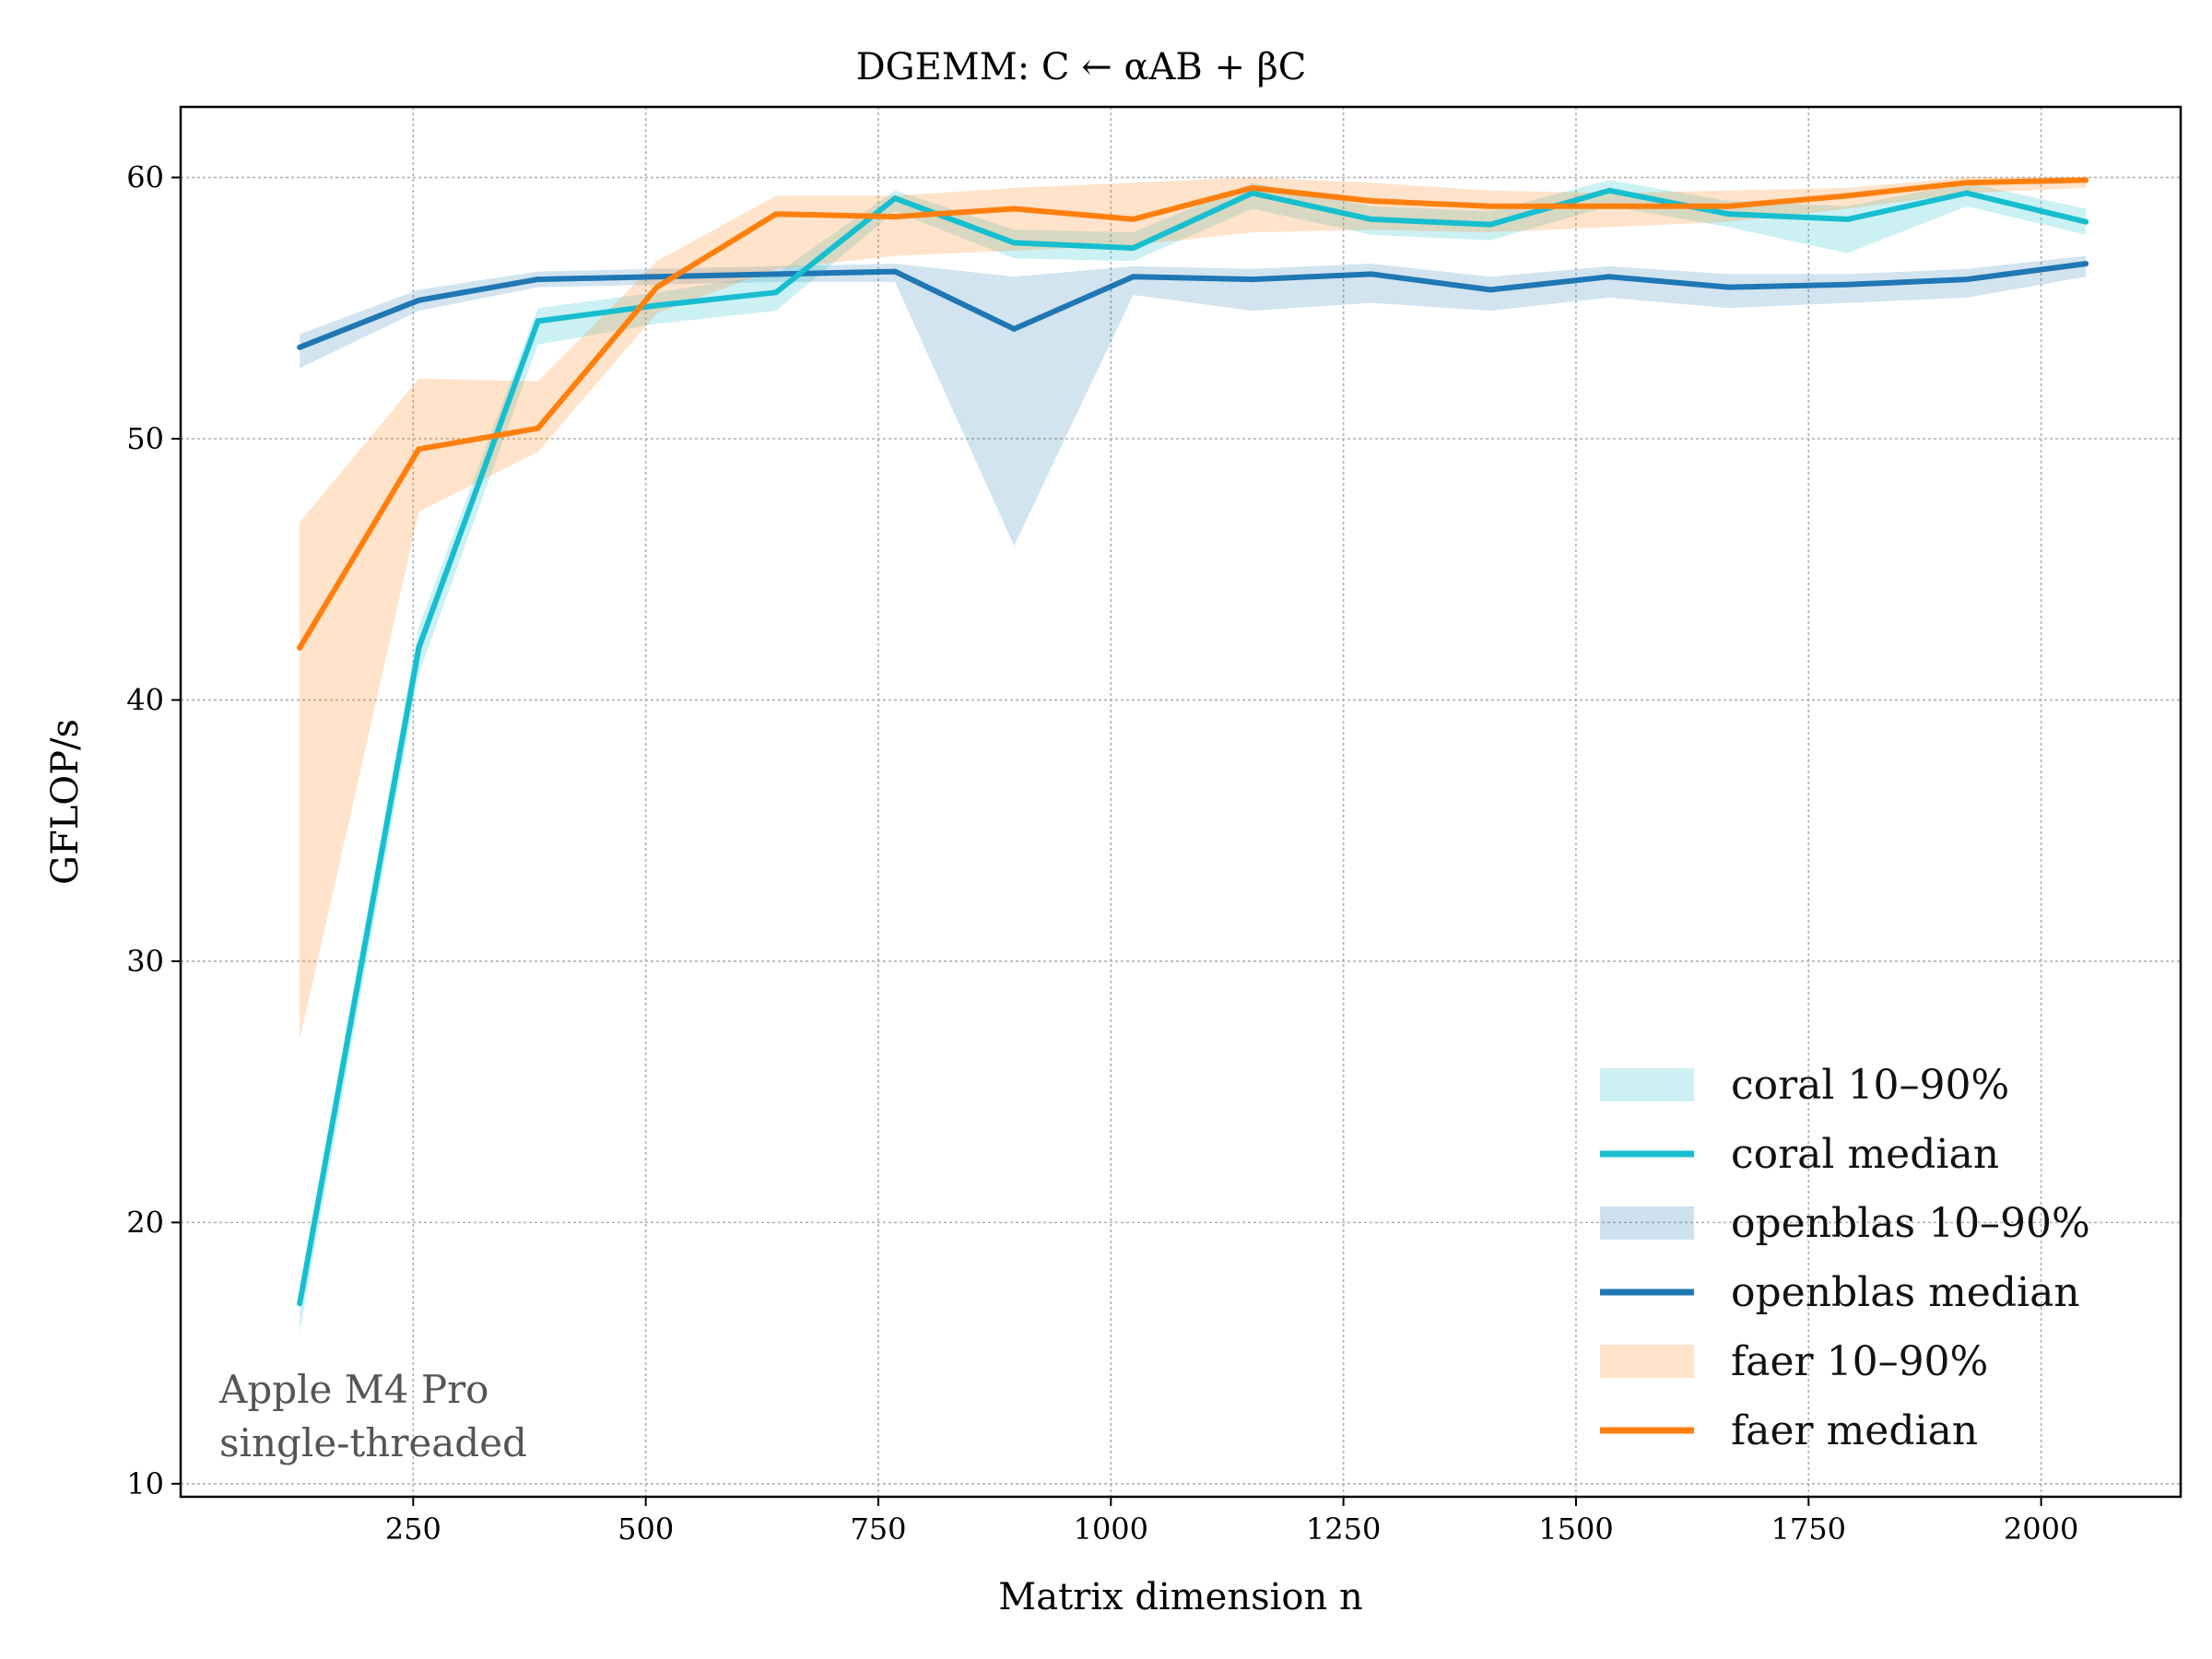 This screenshot has height=1659, width=2212. What do you see at coordinates (1808, 1529) in the screenshot?
I see `x-tick-label: 1750` at bounding box center [1808, 1529].